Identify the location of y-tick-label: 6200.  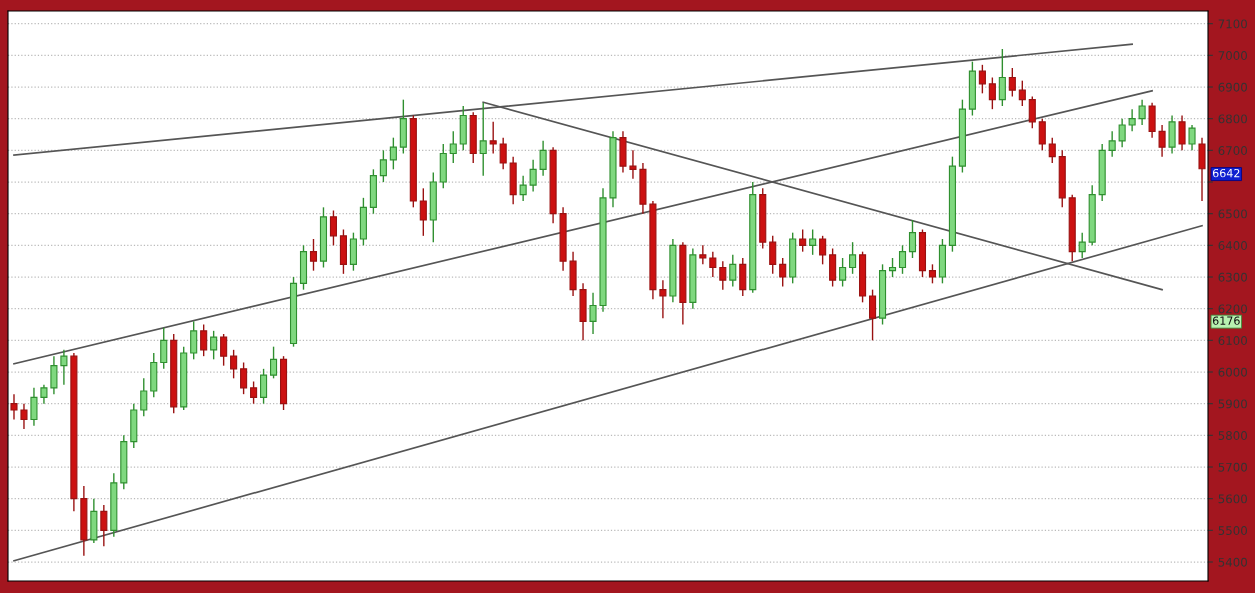
(1232, 309).